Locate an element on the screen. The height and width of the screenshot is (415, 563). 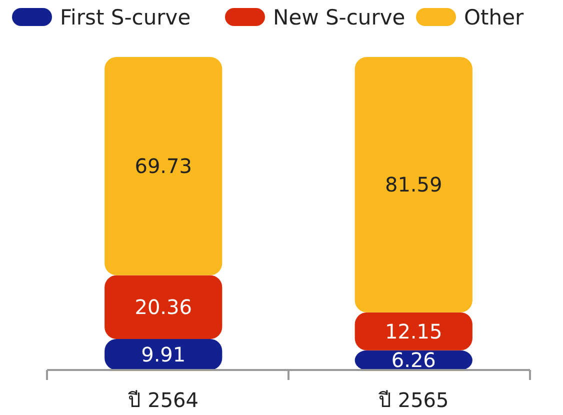
legend-label: Other is located at coordinates (494, 17).